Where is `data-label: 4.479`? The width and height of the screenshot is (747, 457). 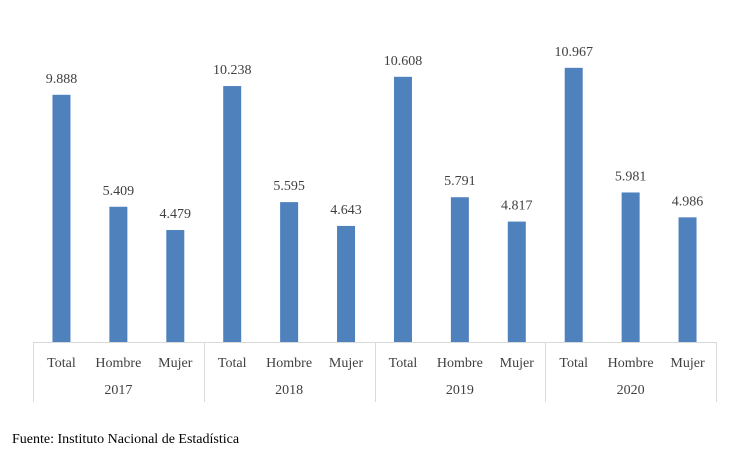
data-label: 4.479 is located at coordinates (176, 214).